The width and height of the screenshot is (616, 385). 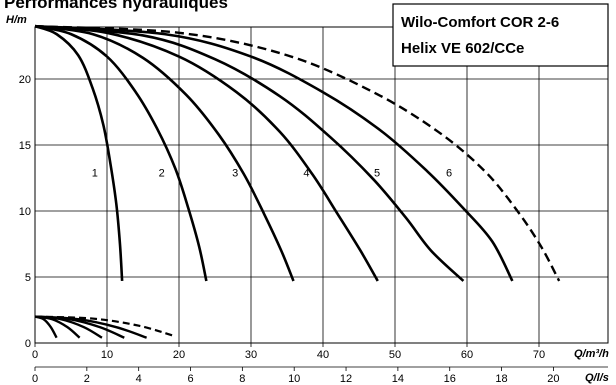 What do you see at coordinates (449, 174) in the screenshot?
I see `curve-label-6: 6` at bounding box center [449, 174].